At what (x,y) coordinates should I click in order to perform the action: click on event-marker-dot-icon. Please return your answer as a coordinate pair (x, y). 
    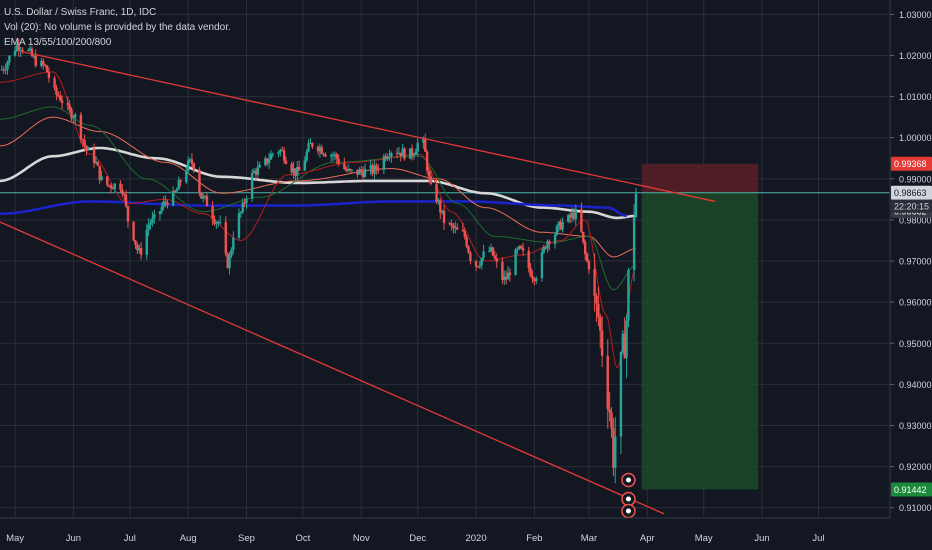
    Looking at the image, I should click on (628, 480).